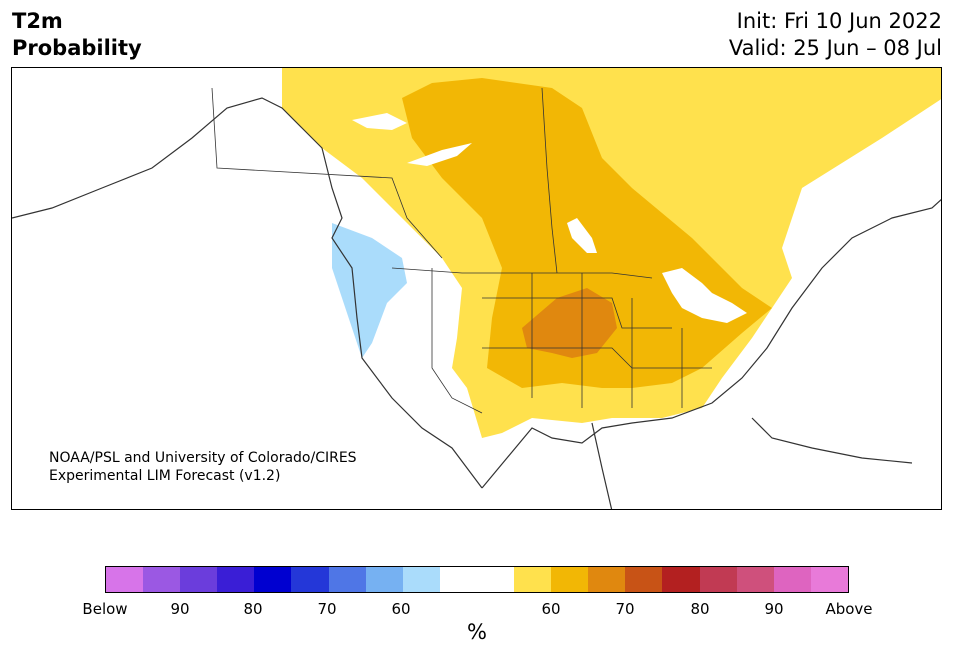 The width and height of the screenshot is (953, 659). I want to click on probability-colorbar, so click(477, 579).